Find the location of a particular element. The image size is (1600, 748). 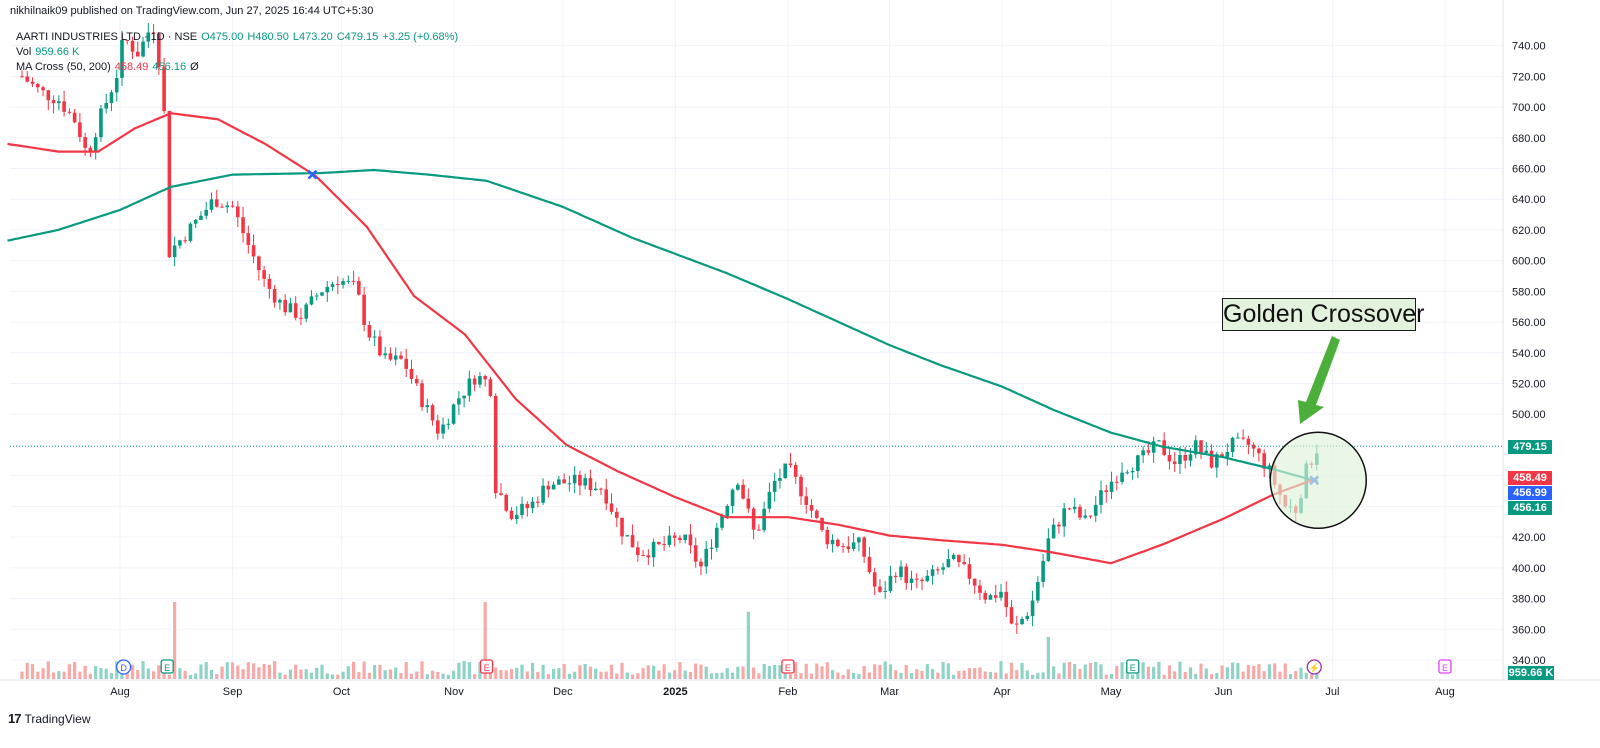

ohlc-low: L473.20 is located at coordinates (312, 37).